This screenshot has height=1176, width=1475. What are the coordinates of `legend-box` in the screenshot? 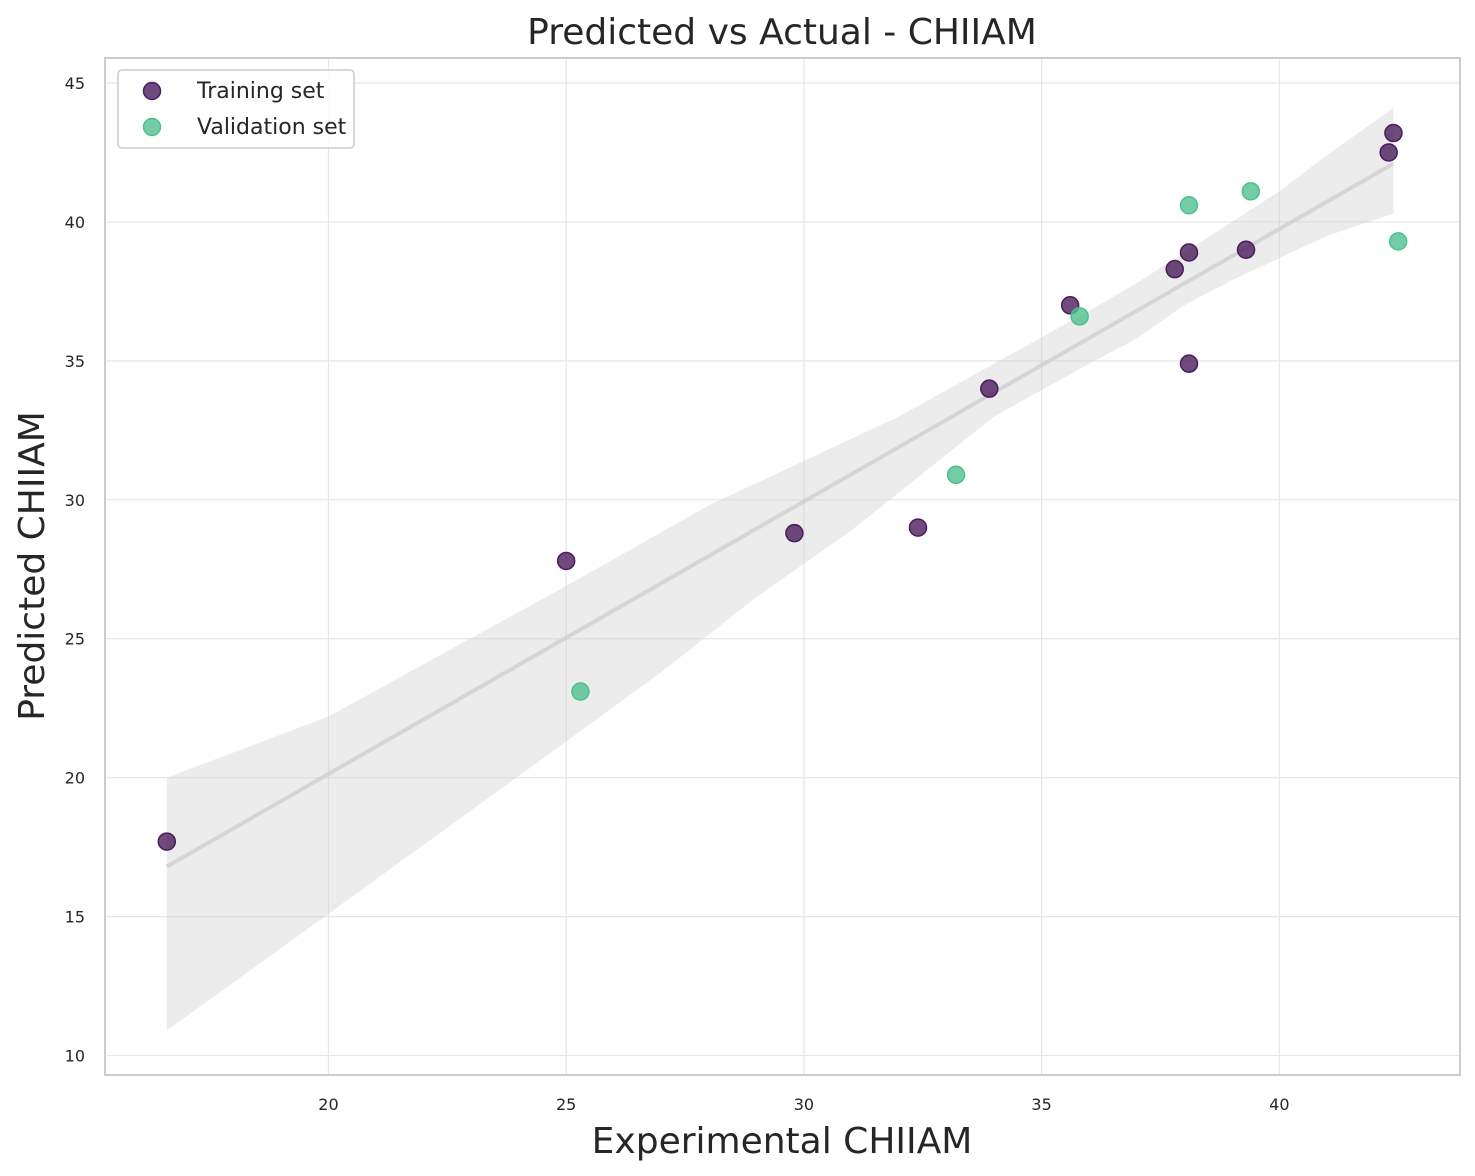 It's located at (236, 109).